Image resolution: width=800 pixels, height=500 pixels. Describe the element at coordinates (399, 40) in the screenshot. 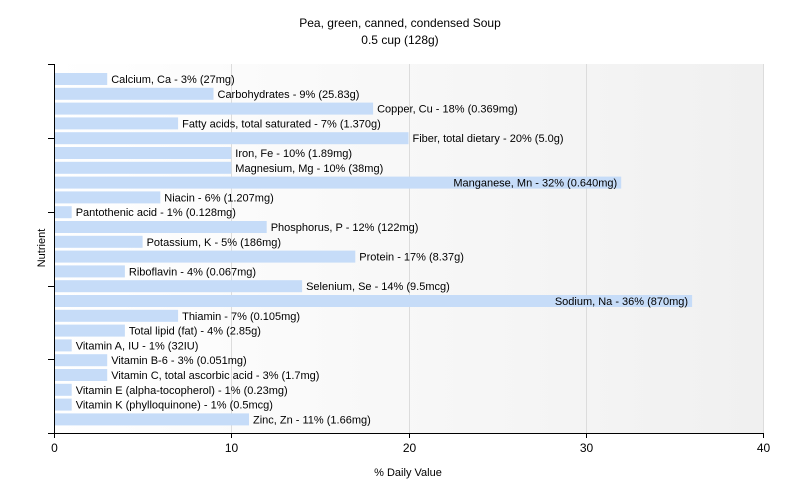

I see `chart-subtitle: 0.5 cup (128g)` at that location.